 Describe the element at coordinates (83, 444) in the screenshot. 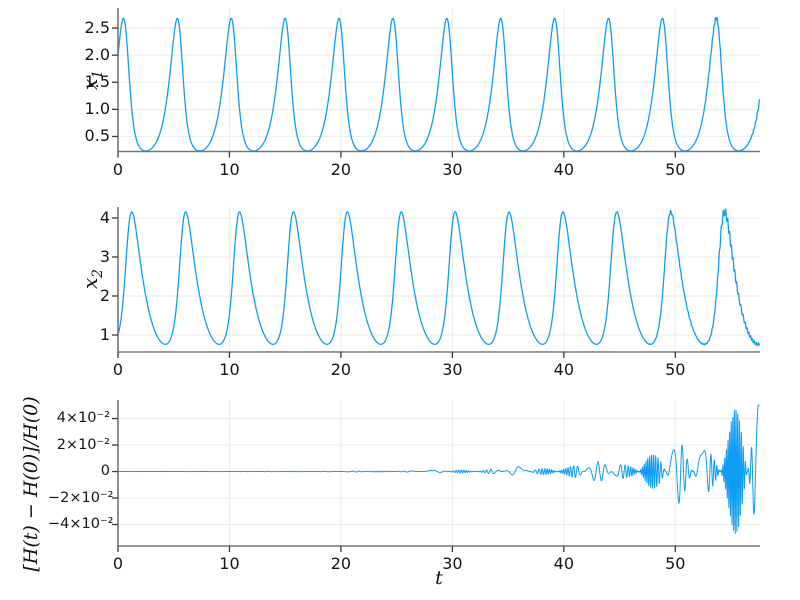

I see `y-tick-label-subplot3: 2×10⁻²` at that location.